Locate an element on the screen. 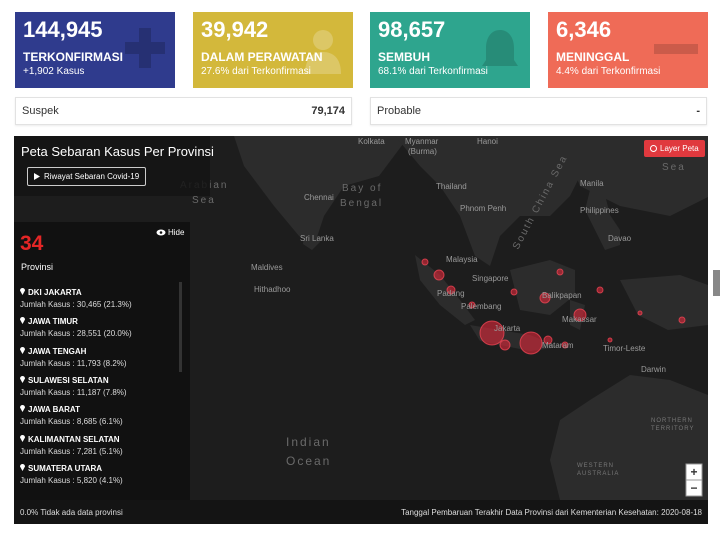 The image size is (720, 533). place-label: NORTHERN is located at coordinates (672, 421).